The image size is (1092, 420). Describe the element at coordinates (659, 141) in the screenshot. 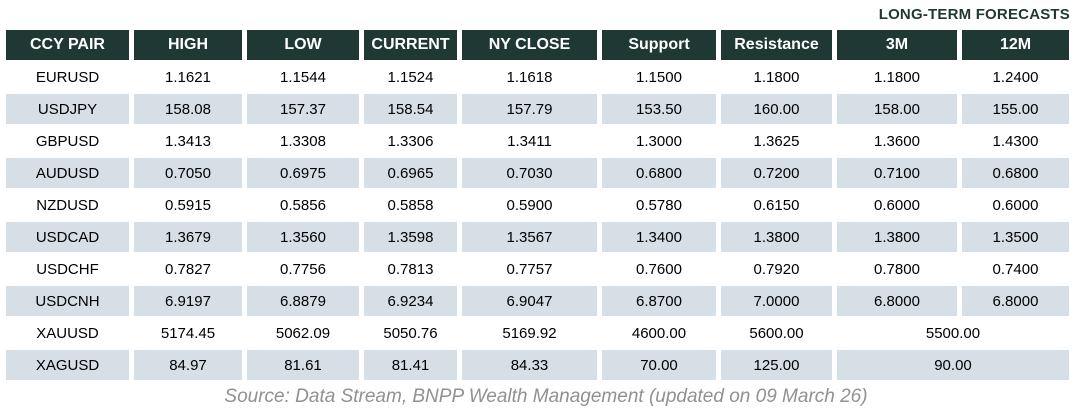

I see `cell-support: 1.3000` at that location.